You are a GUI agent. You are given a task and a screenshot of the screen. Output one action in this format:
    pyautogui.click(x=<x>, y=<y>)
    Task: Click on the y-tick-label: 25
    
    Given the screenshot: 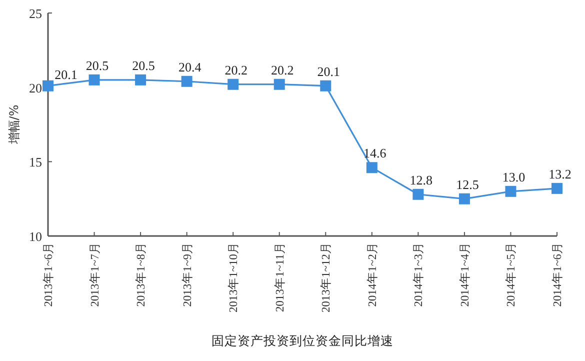 What is the action you would take?
    pyautogui.click(x=35, y=13)
    